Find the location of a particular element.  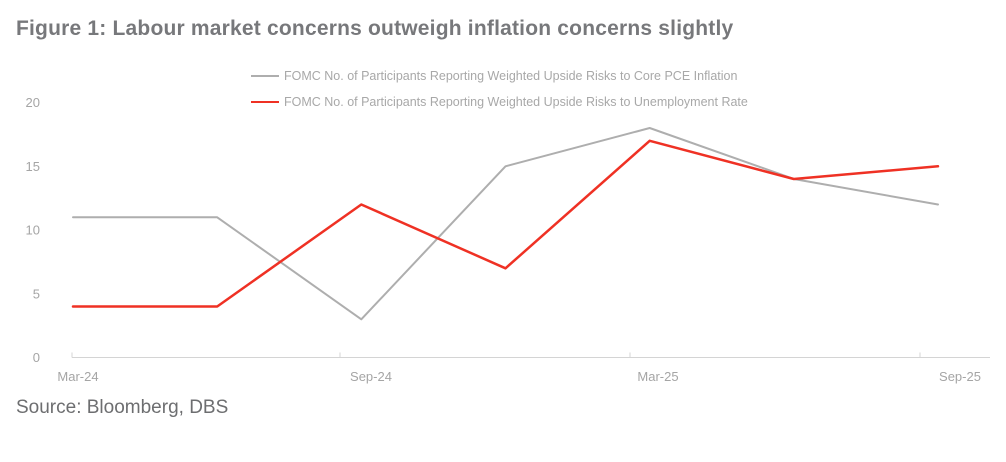

y-axis-label: 15 is located at coordinates (33, 166).